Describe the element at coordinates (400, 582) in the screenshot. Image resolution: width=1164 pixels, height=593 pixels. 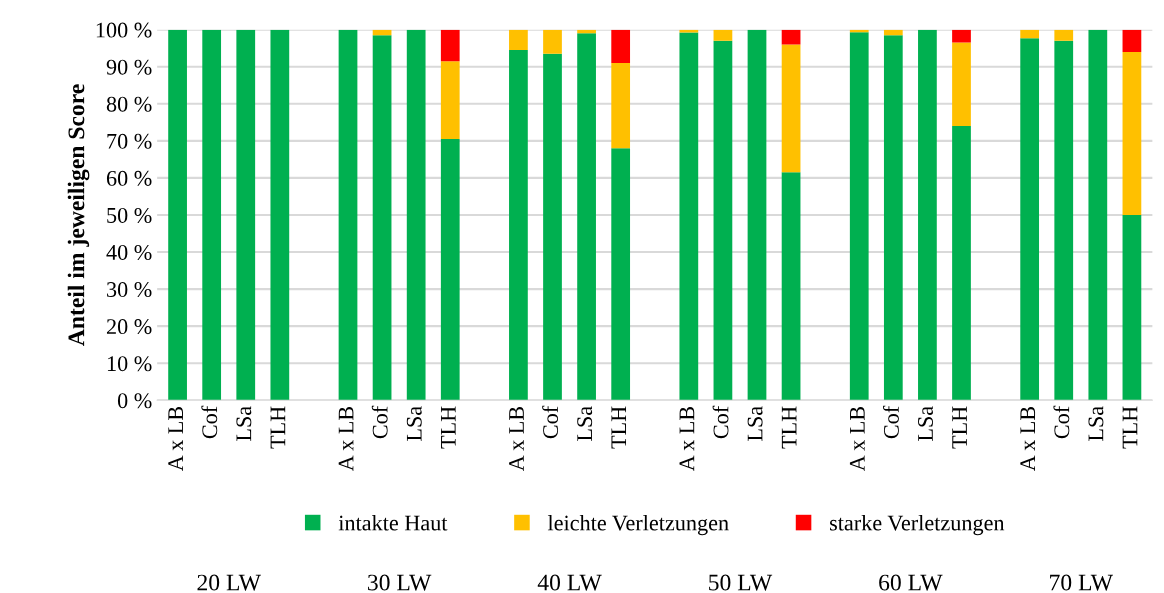
I see `text: 30 LW` at that location.